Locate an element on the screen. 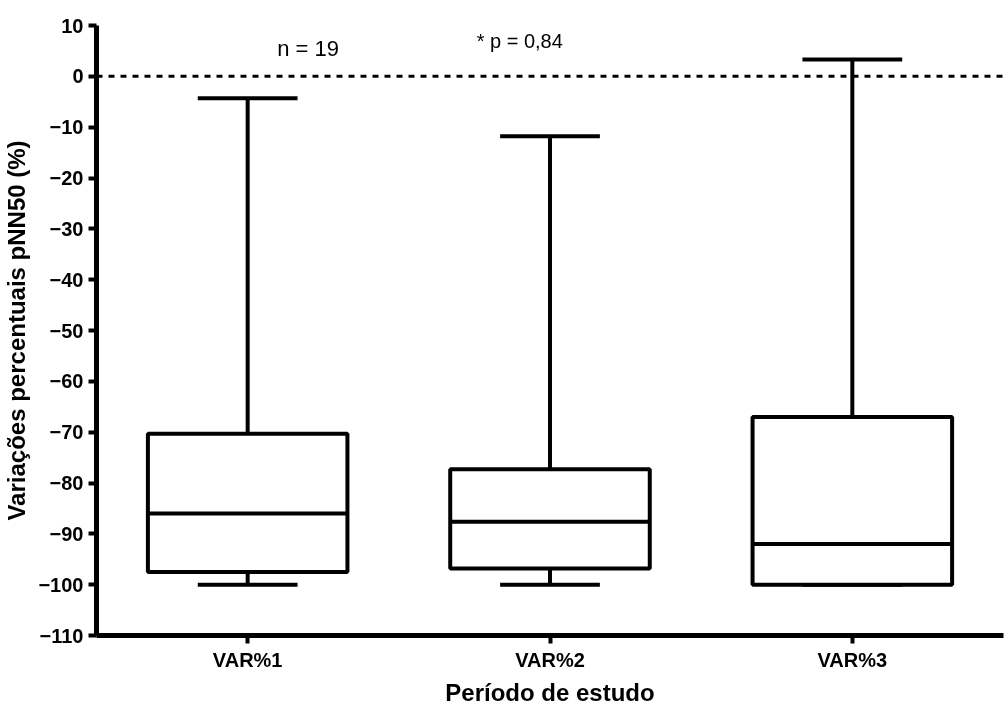  x-tick-label: VAR%2 is located at coordinates (550, 659).